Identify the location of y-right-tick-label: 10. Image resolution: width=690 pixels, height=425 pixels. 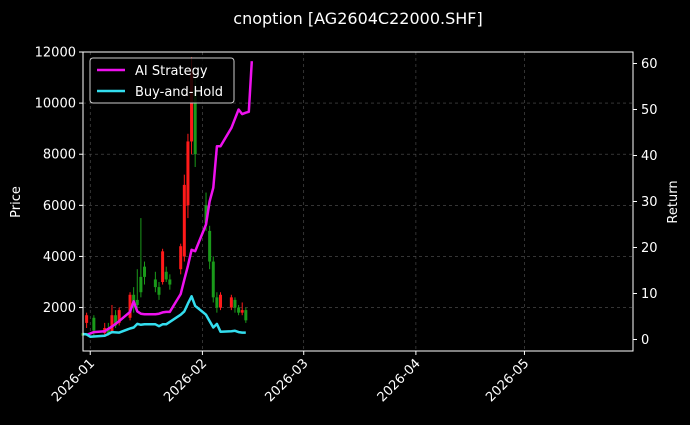
(649, 294).